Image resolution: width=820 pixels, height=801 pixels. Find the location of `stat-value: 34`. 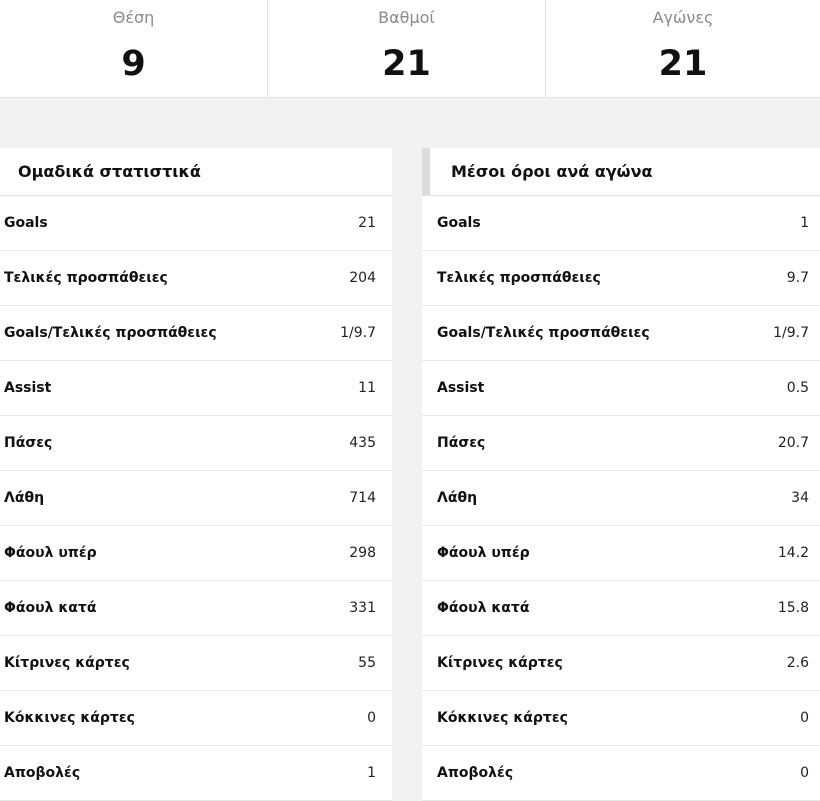

stat-value: 34 is located at coordinates (800, 498).